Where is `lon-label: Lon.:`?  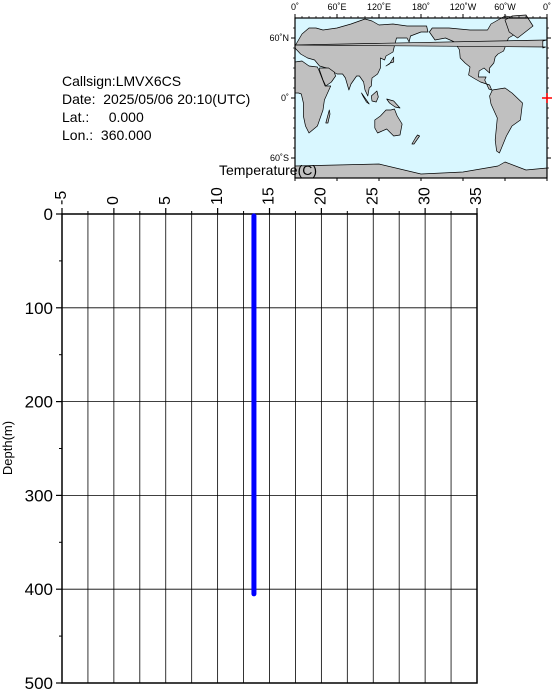
lon-label: Lon.: is located at coordinates (78, 135).